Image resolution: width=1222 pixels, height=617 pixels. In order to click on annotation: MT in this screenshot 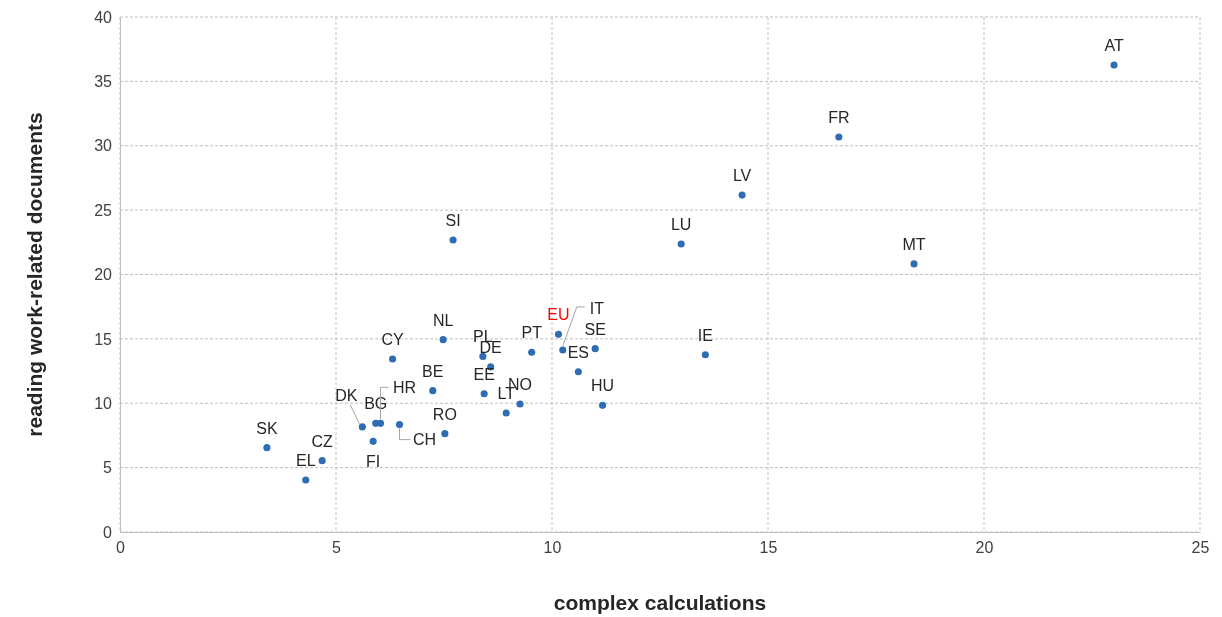, I will do `click(914, 244)`.